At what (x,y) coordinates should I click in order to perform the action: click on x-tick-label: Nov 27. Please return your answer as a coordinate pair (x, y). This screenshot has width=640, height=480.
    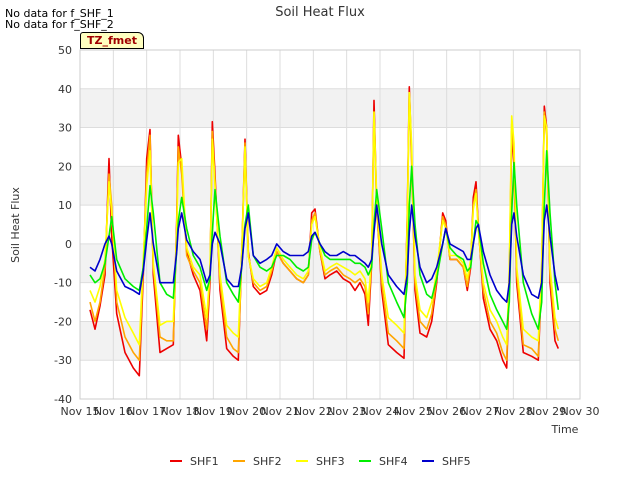
    Looking at the image, I should click on (480, 411).